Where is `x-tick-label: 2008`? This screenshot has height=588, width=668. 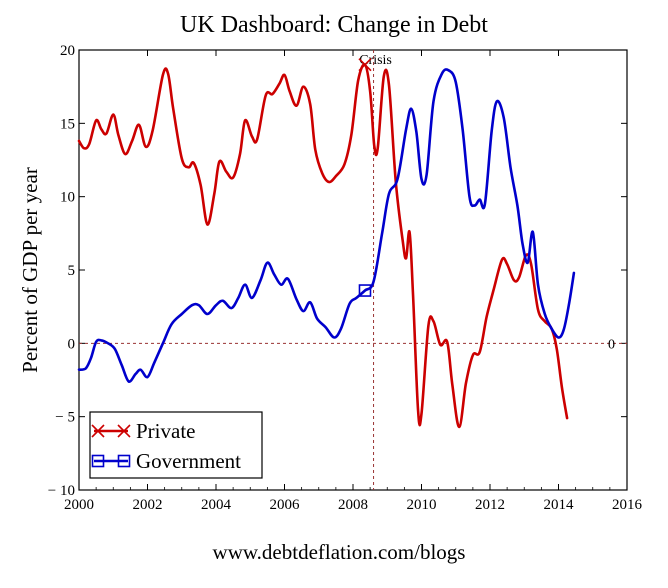 x-tick-label: 2008 is located at coordinates (353, 505).